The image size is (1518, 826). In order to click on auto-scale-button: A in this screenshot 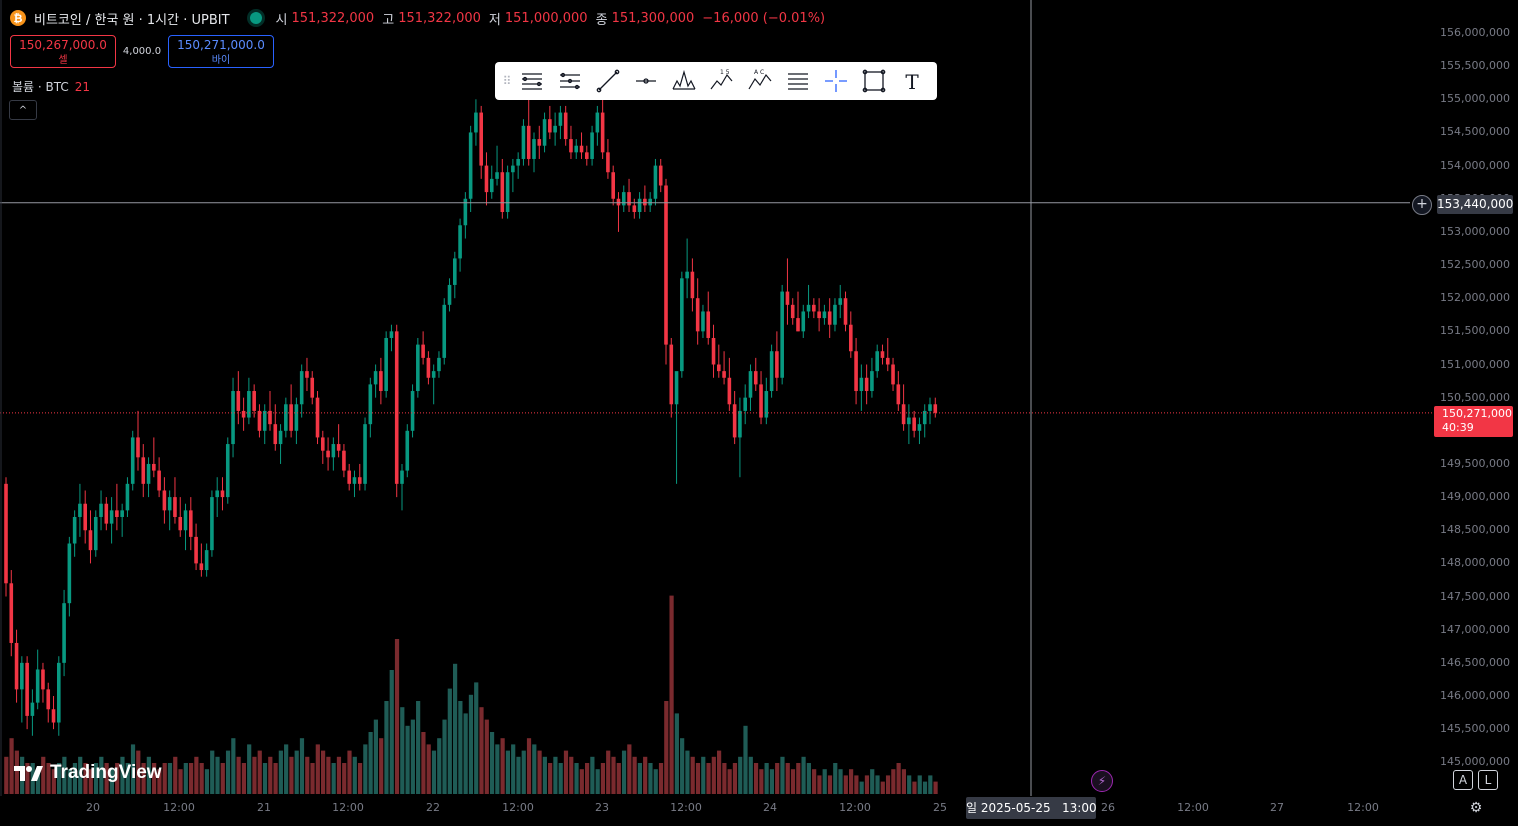, I will do `click(1463, 780)`.